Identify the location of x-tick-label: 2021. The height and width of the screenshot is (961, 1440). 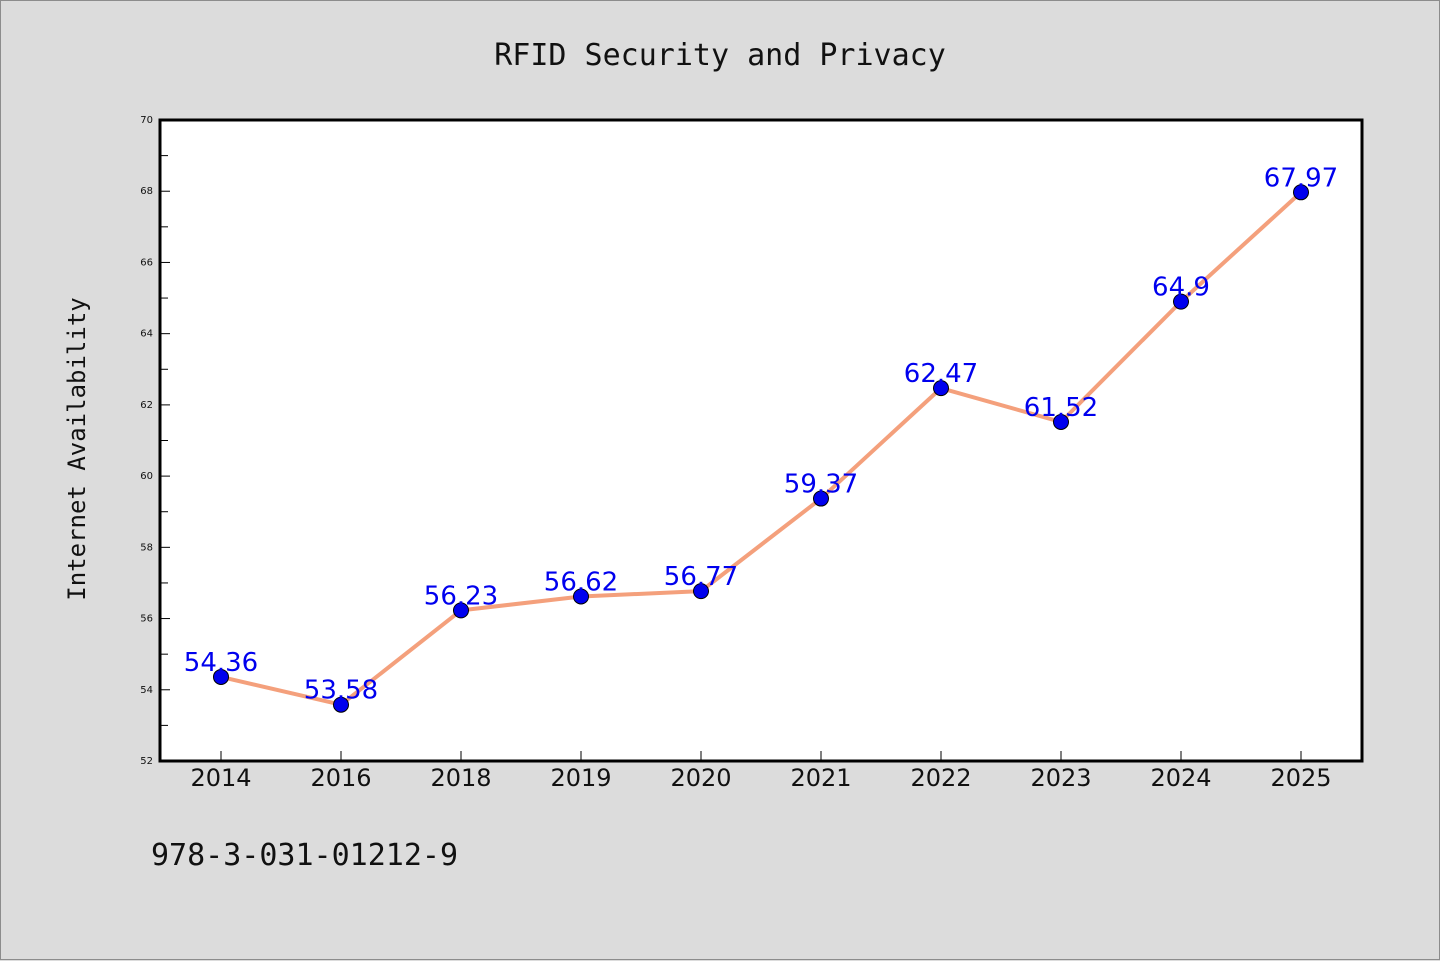
(820, 778).